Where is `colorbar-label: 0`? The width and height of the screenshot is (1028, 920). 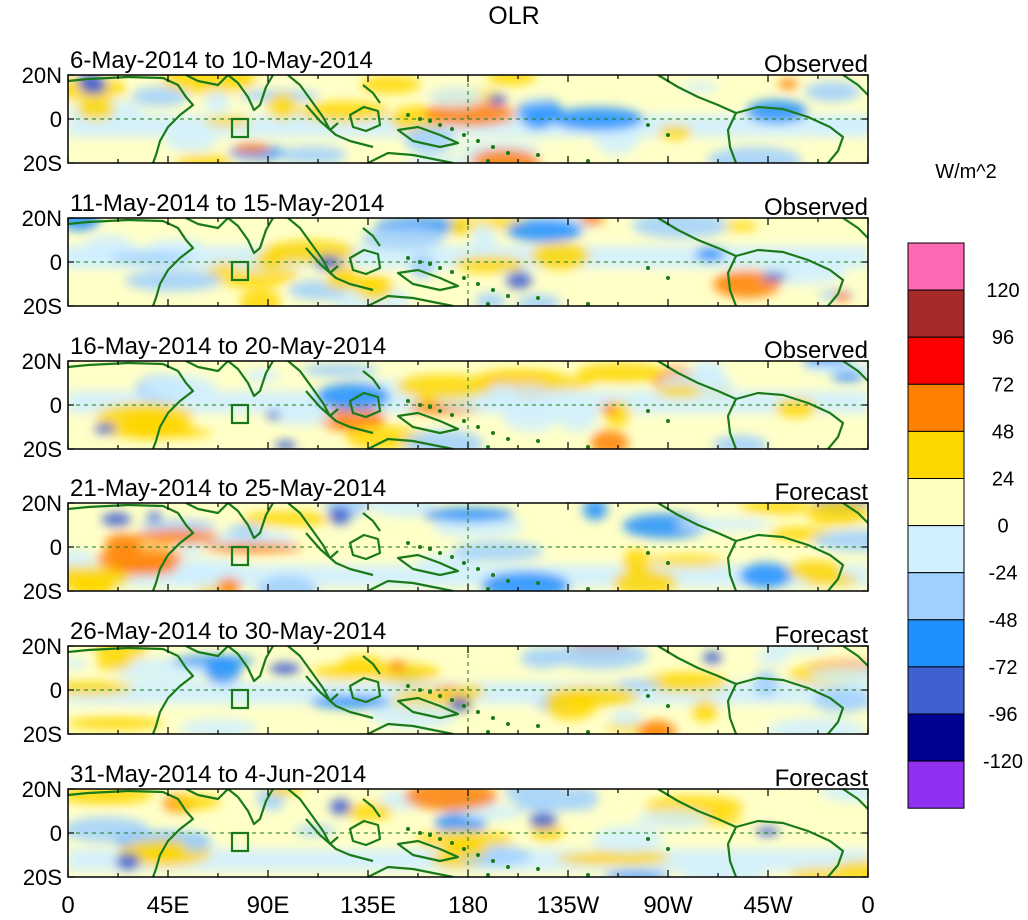
colorbar-label: 0 is located at coordinates (1002, 527).